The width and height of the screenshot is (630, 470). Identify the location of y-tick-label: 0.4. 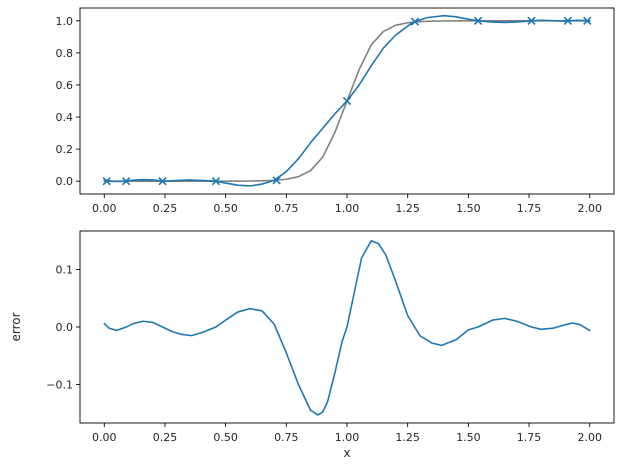
(65, 117).